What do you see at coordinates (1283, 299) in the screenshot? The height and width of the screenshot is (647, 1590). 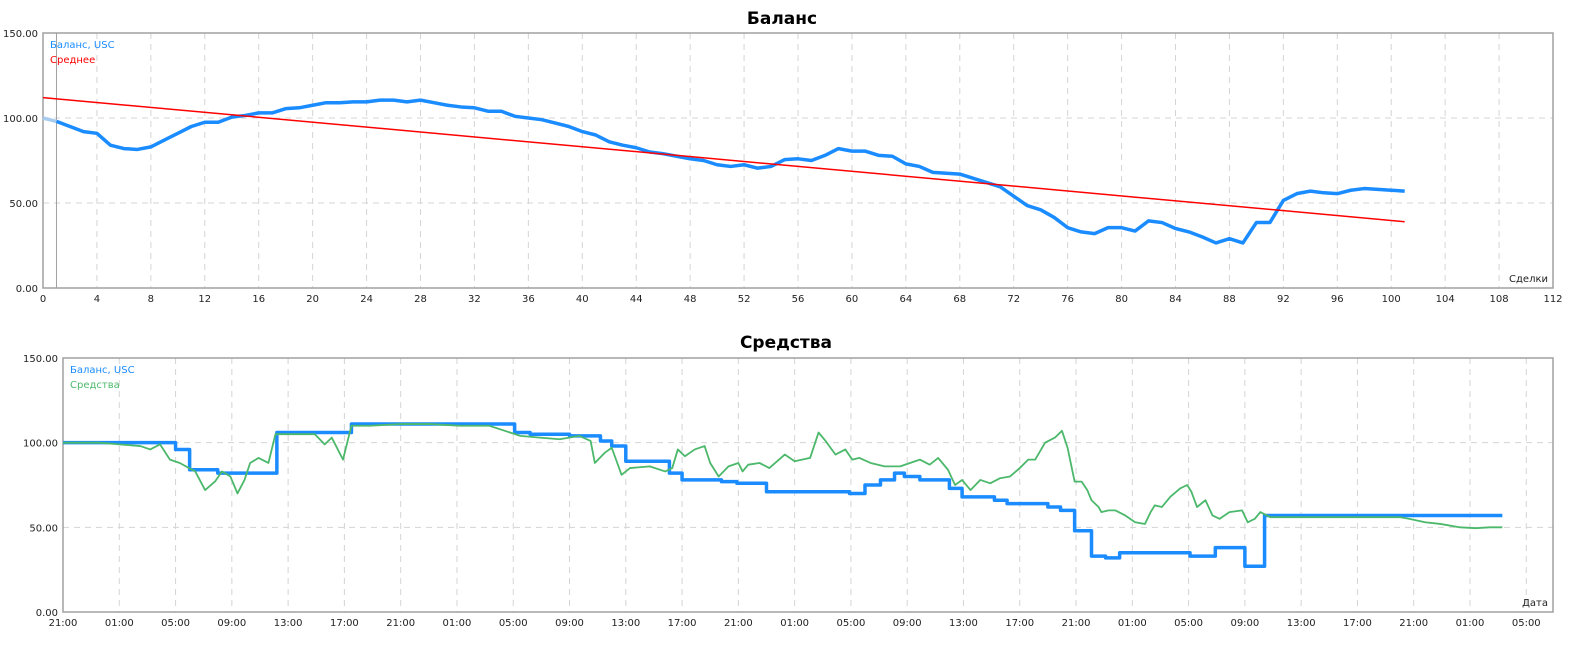 I see `x-tick-label: 92` at bounding box center [1283, 299].